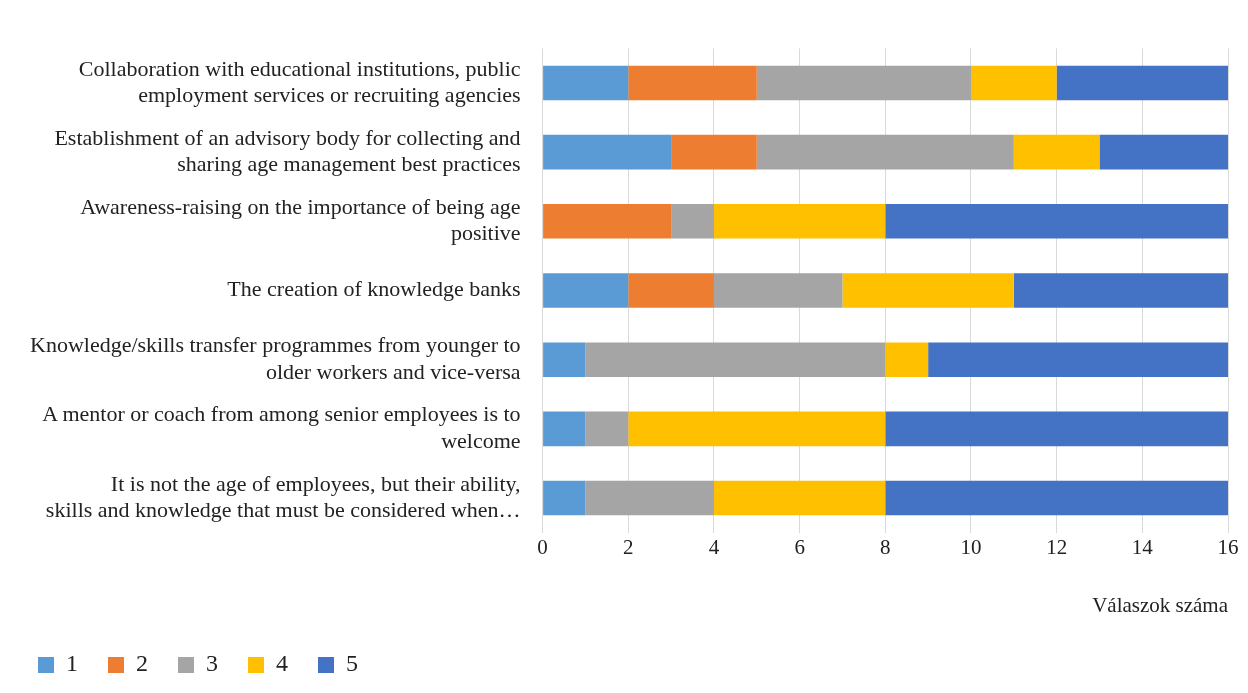  I want to click on legend-label: 4, so click(282, 663).